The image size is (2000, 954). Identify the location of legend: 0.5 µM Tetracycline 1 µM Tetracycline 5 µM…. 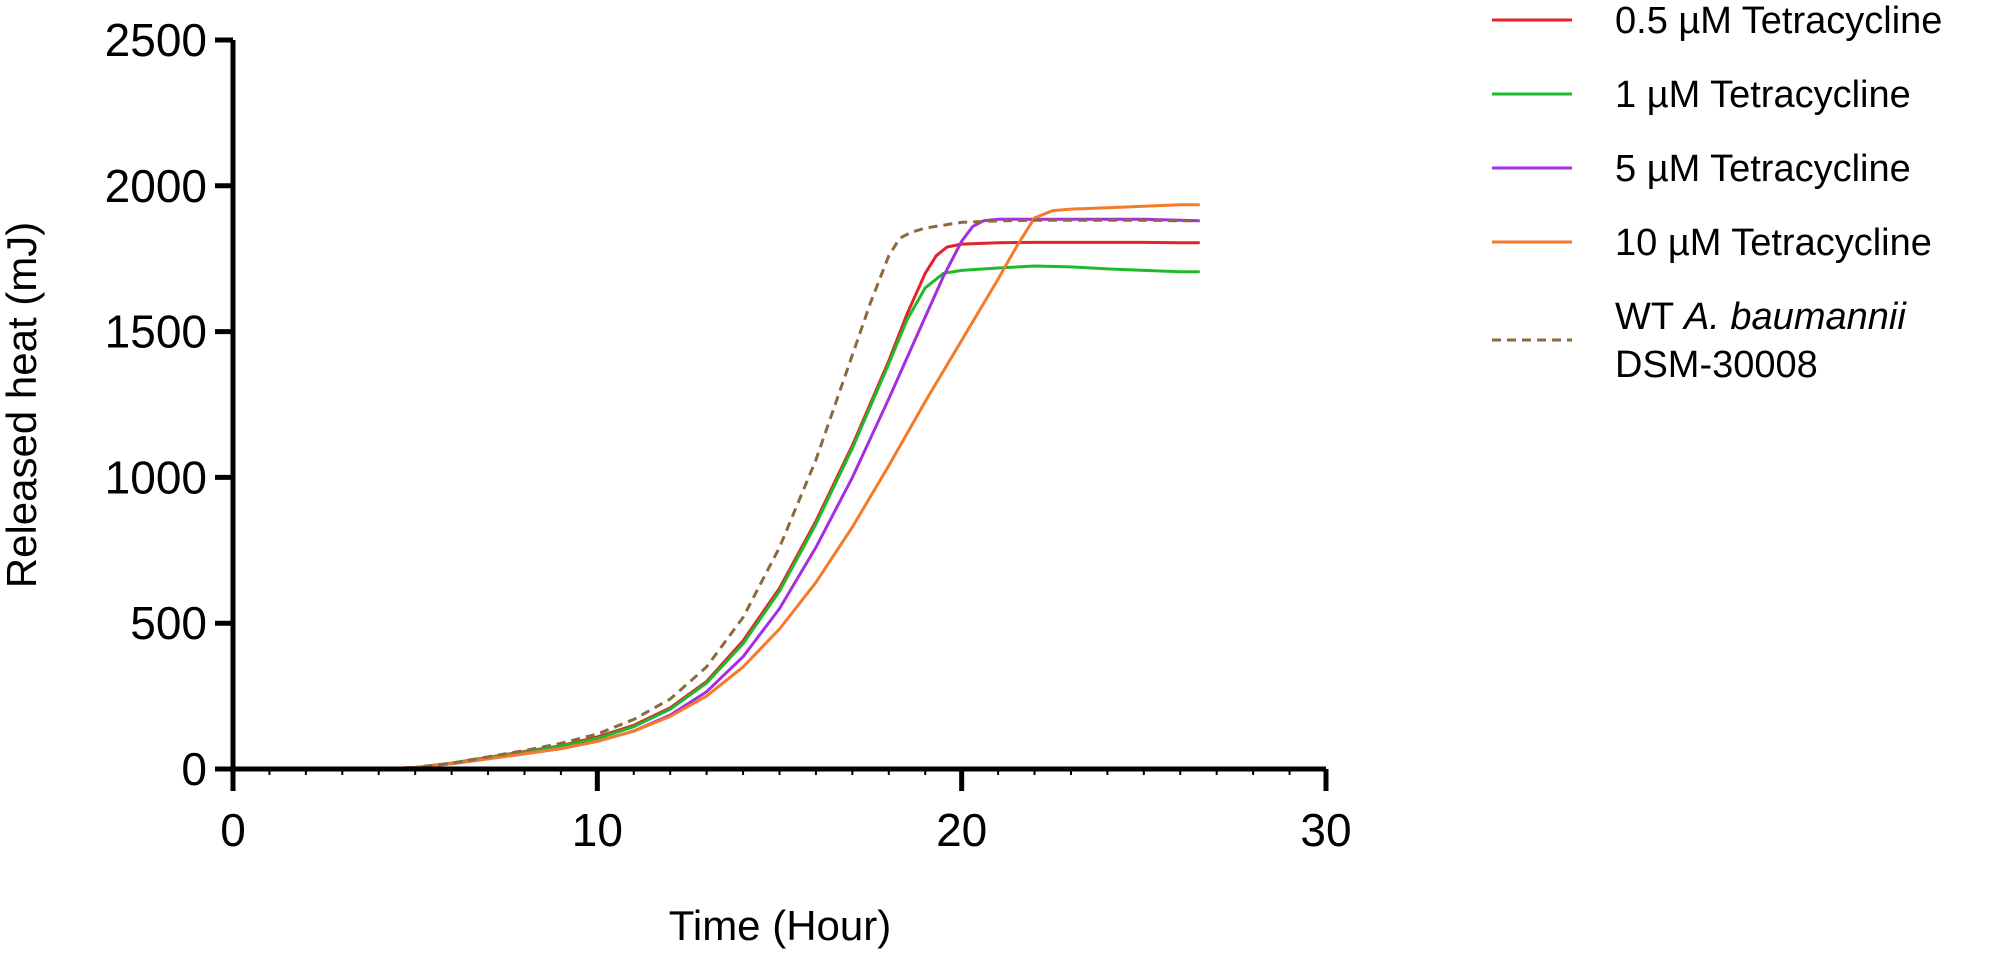
(1717, 193).